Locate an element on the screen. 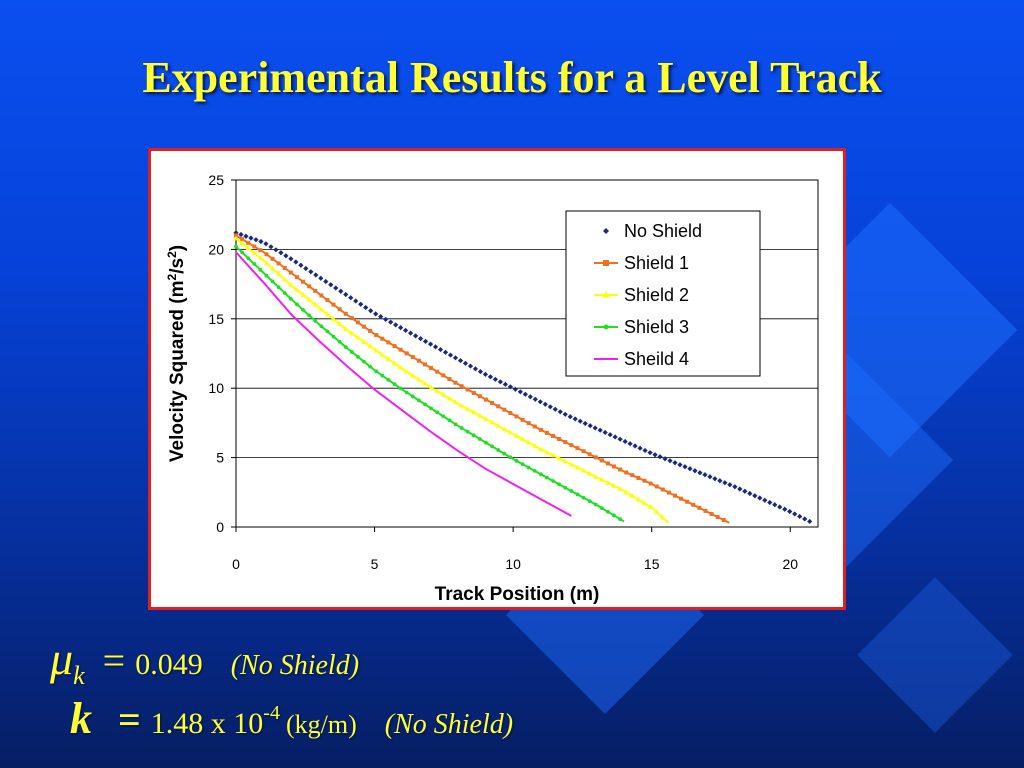  x-tick-label: 0 is located at coordinates (236, 564).